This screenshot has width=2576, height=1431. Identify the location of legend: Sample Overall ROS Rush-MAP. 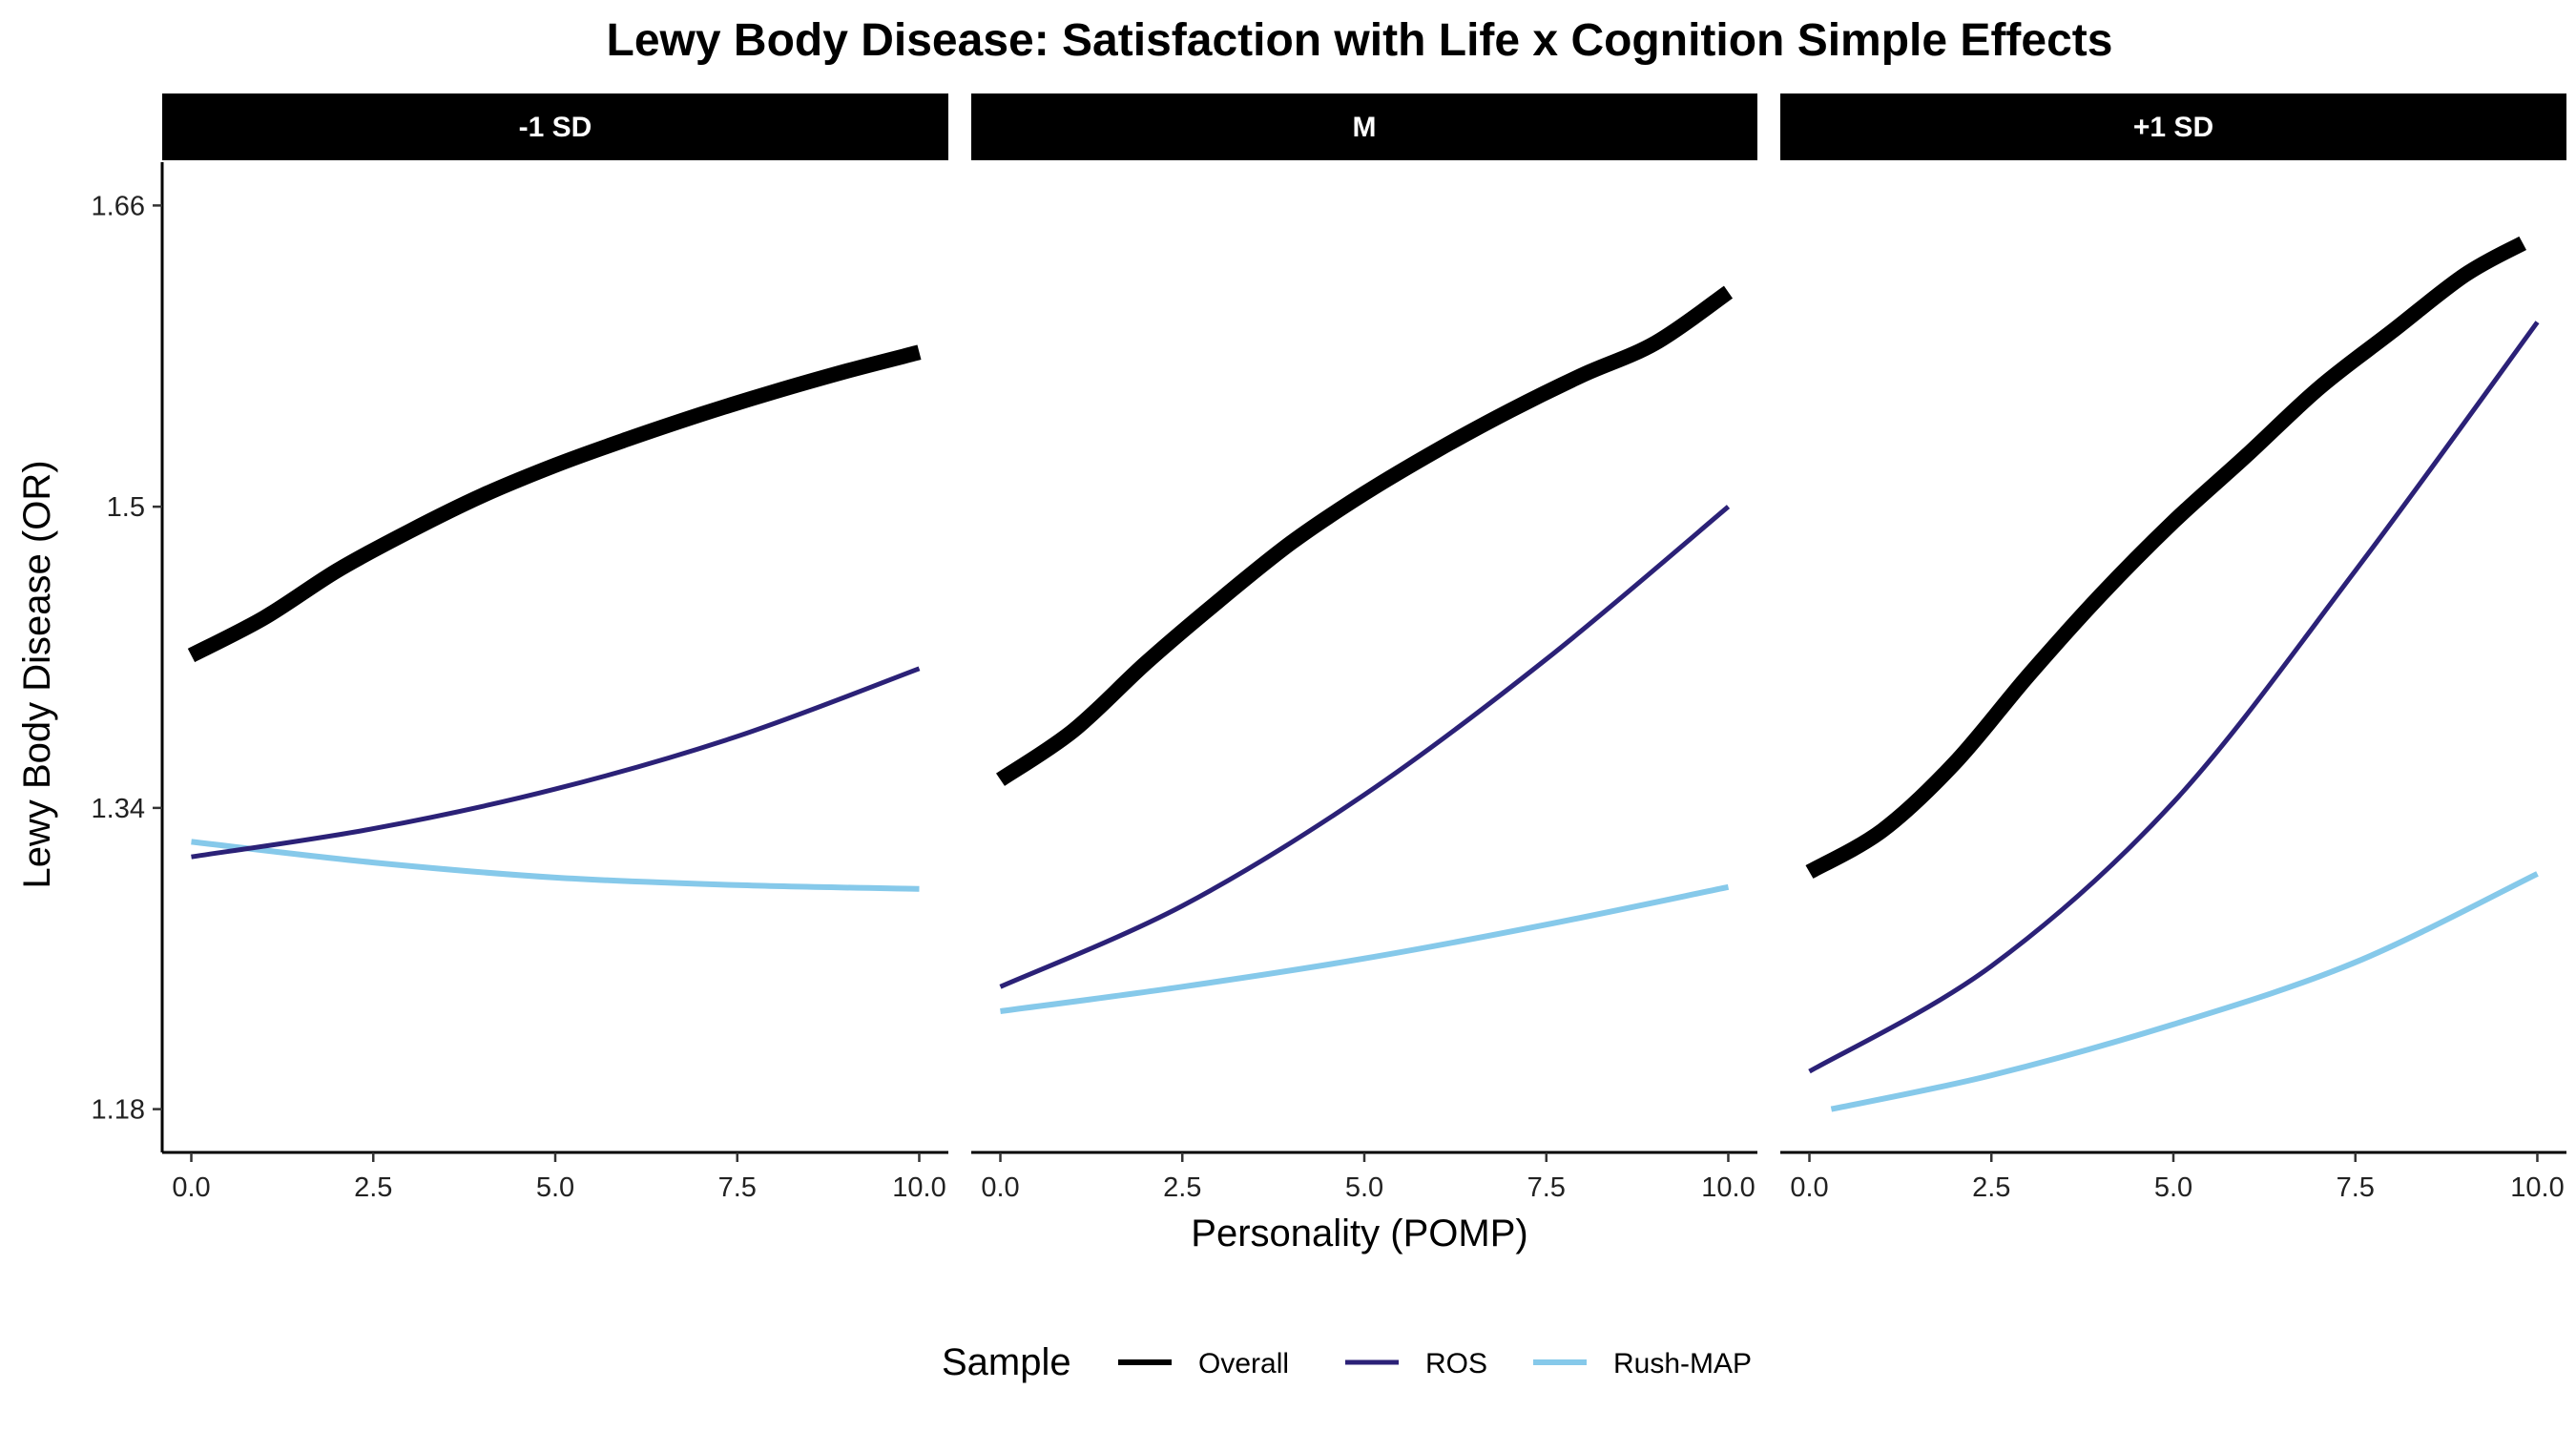
(1347, 1362).